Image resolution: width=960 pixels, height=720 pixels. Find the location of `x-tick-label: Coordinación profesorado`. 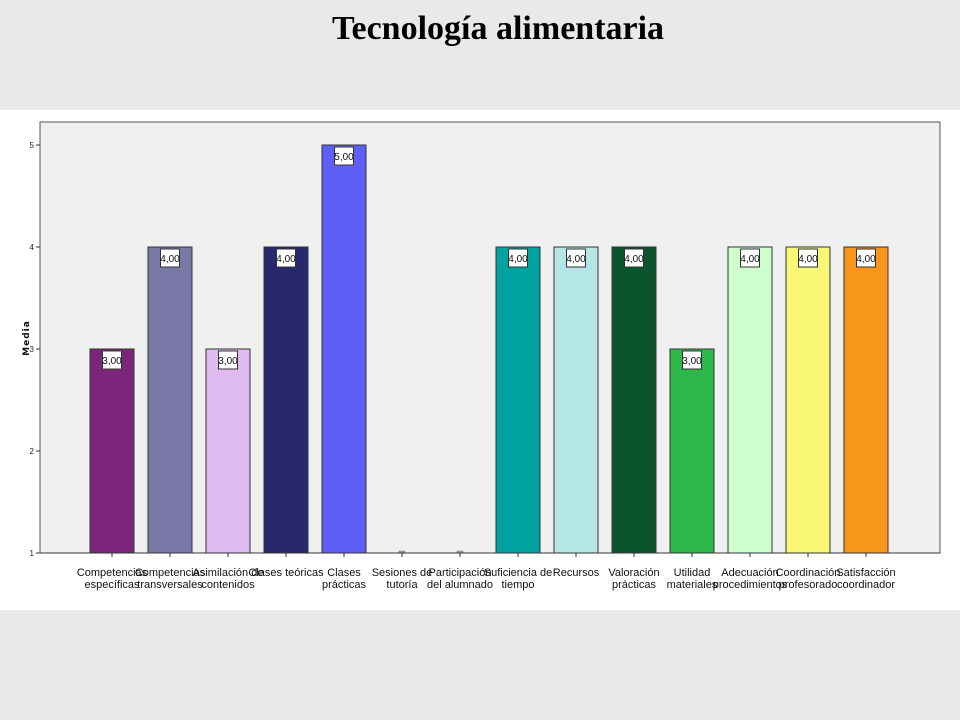

x-tick-label: Coordinación profesorado is located at coordinates (808, 579).